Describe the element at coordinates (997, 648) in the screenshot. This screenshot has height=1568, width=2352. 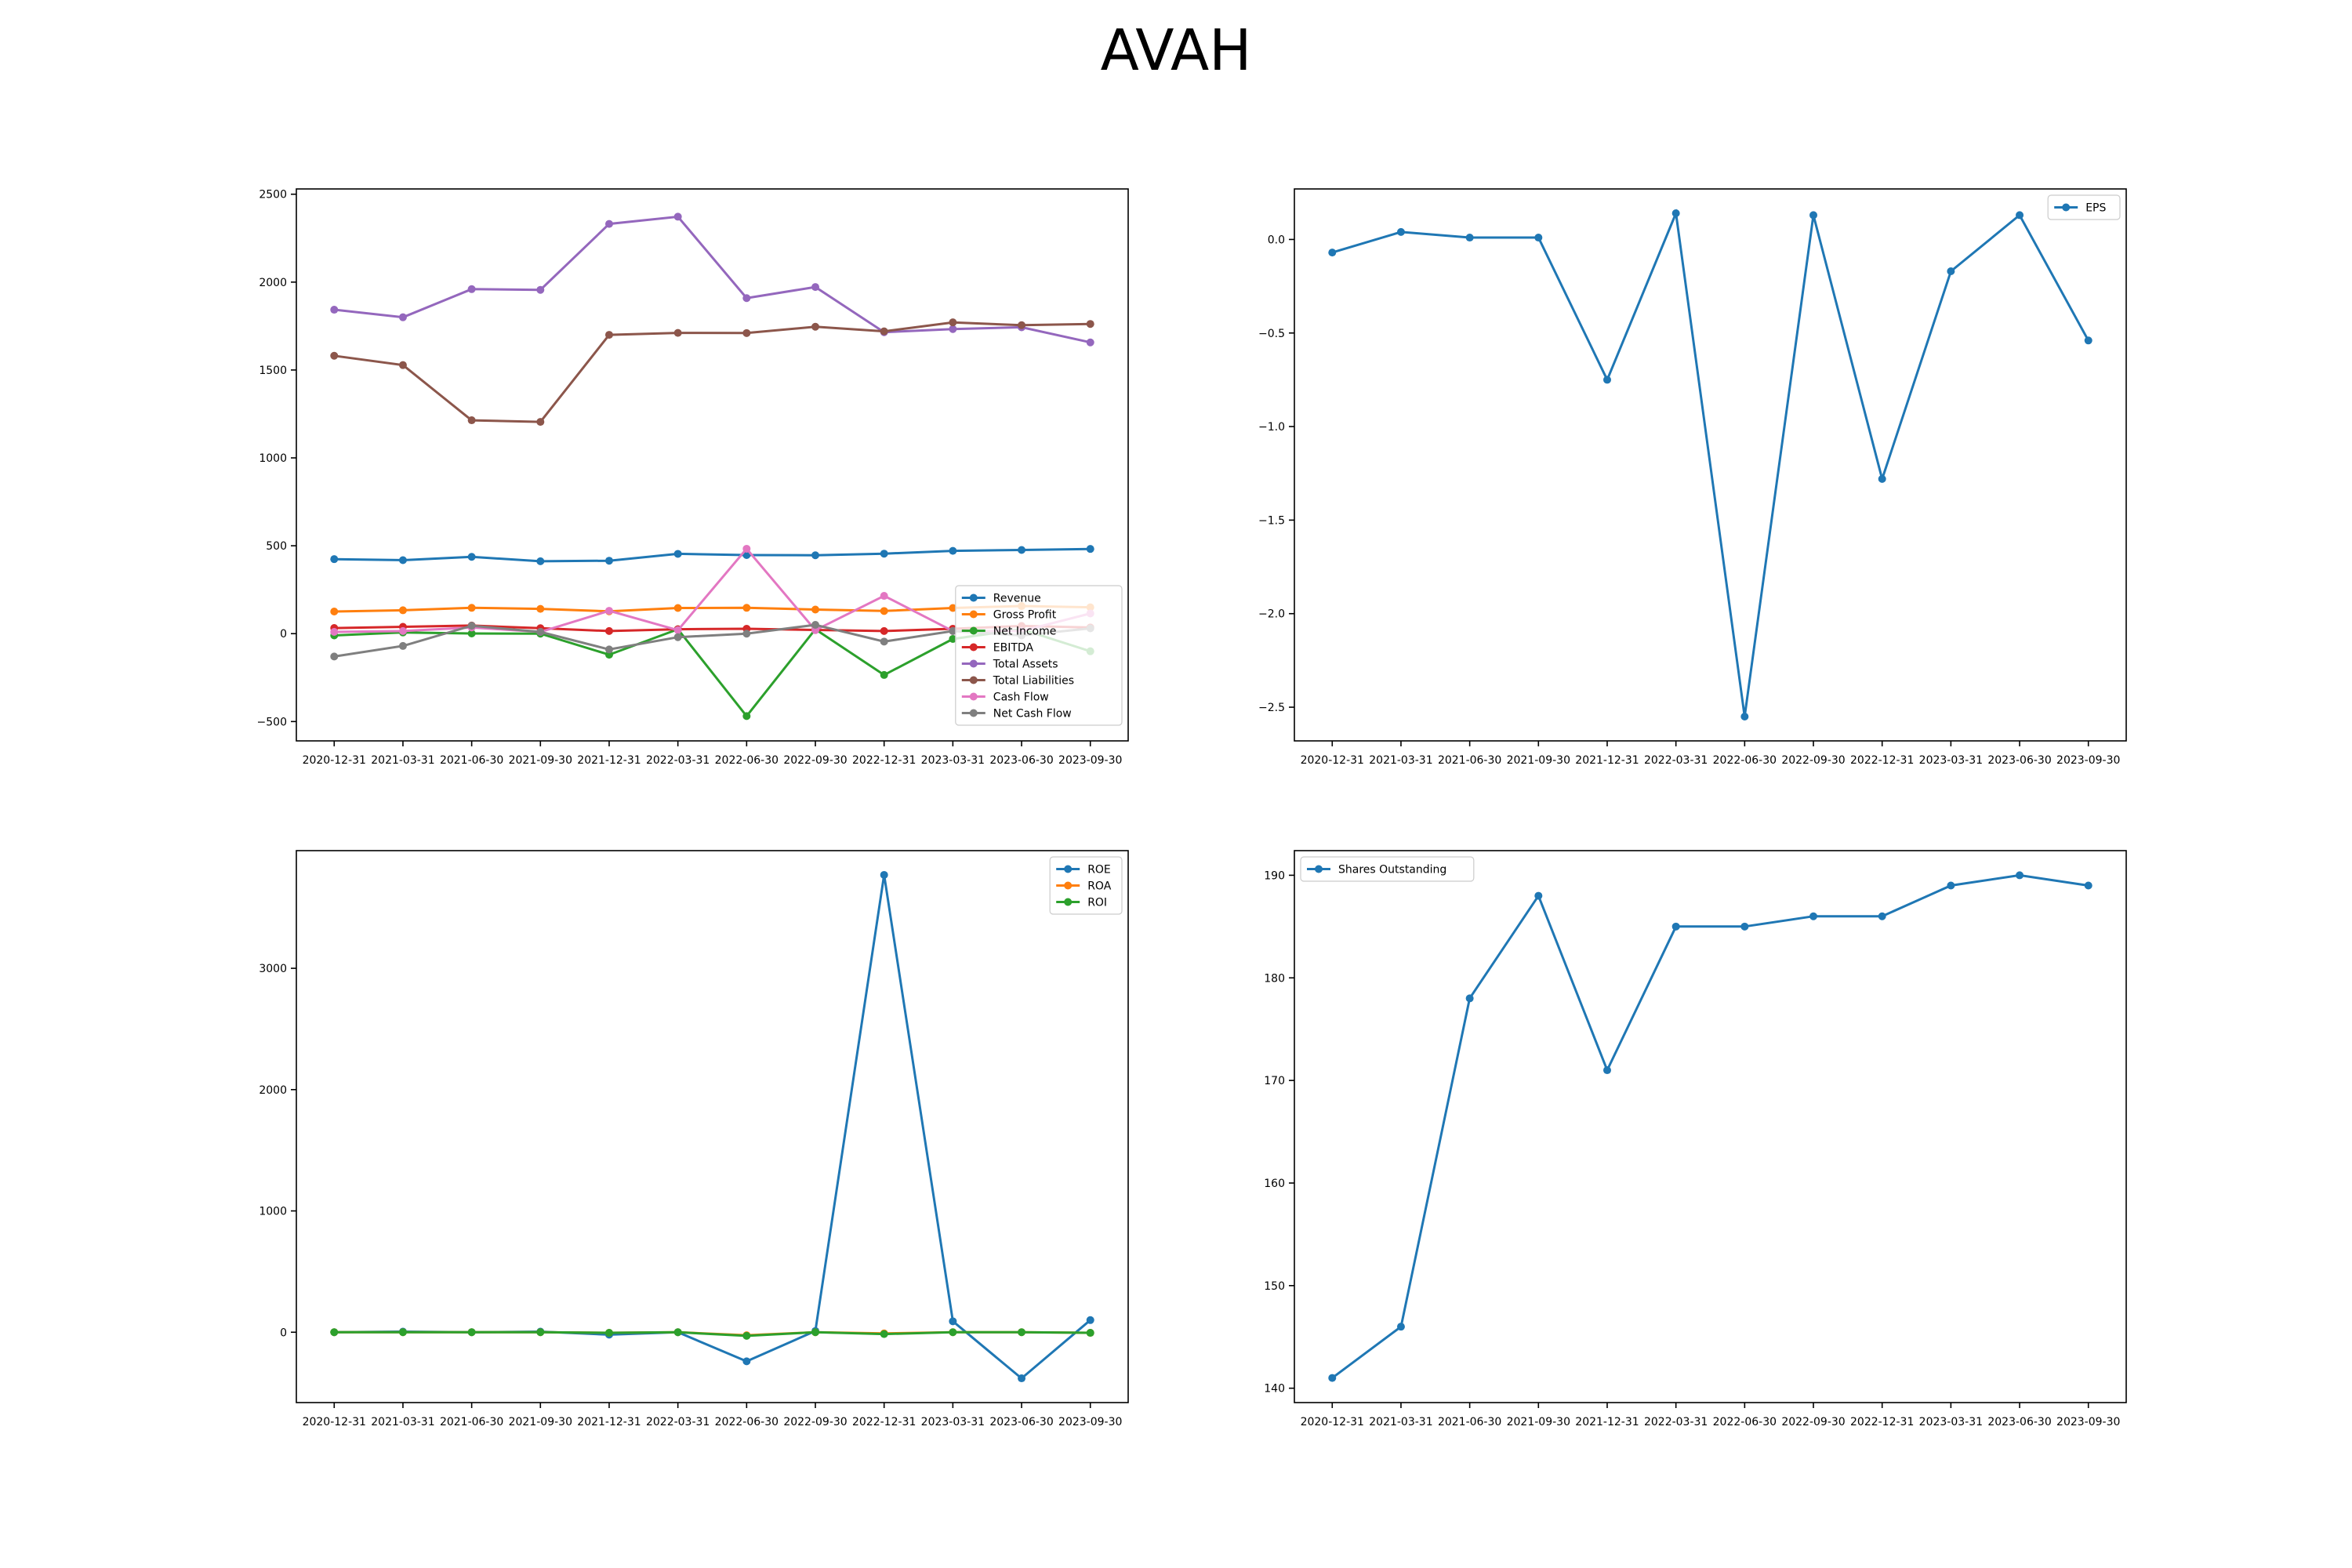
I see `legend-item-ebitda: EBITDA` at that location.